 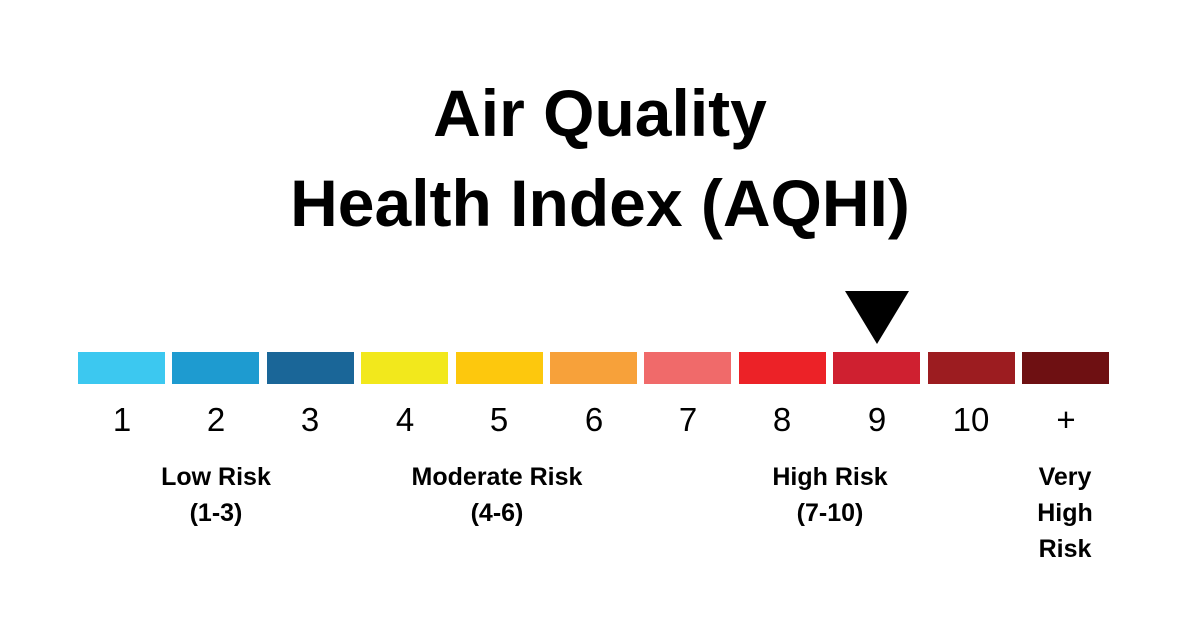 I want to click on scale-number-7: 7, so click(x=688, y=419).